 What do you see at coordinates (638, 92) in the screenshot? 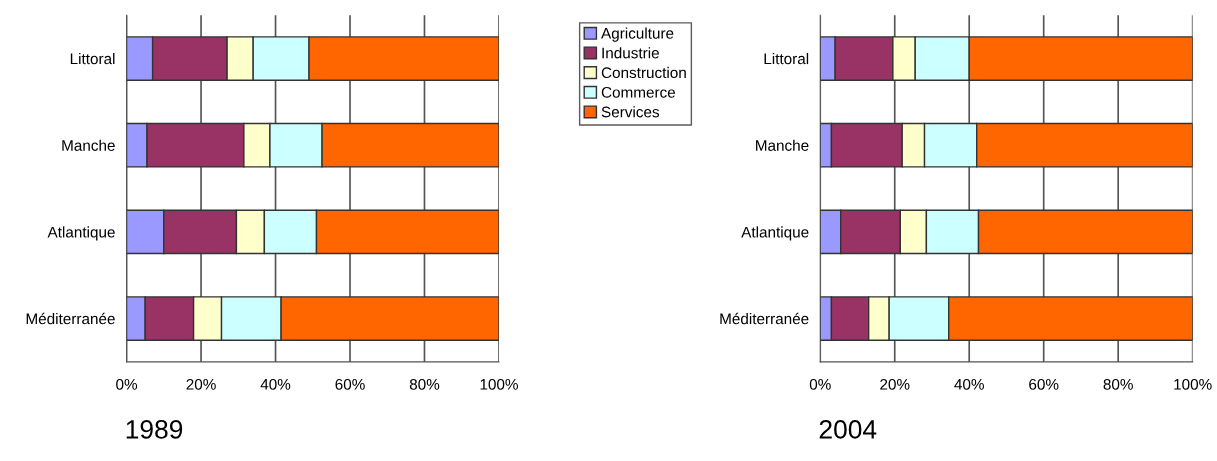
I see `legend-label: Commerce` at bounding box center [638, 92].